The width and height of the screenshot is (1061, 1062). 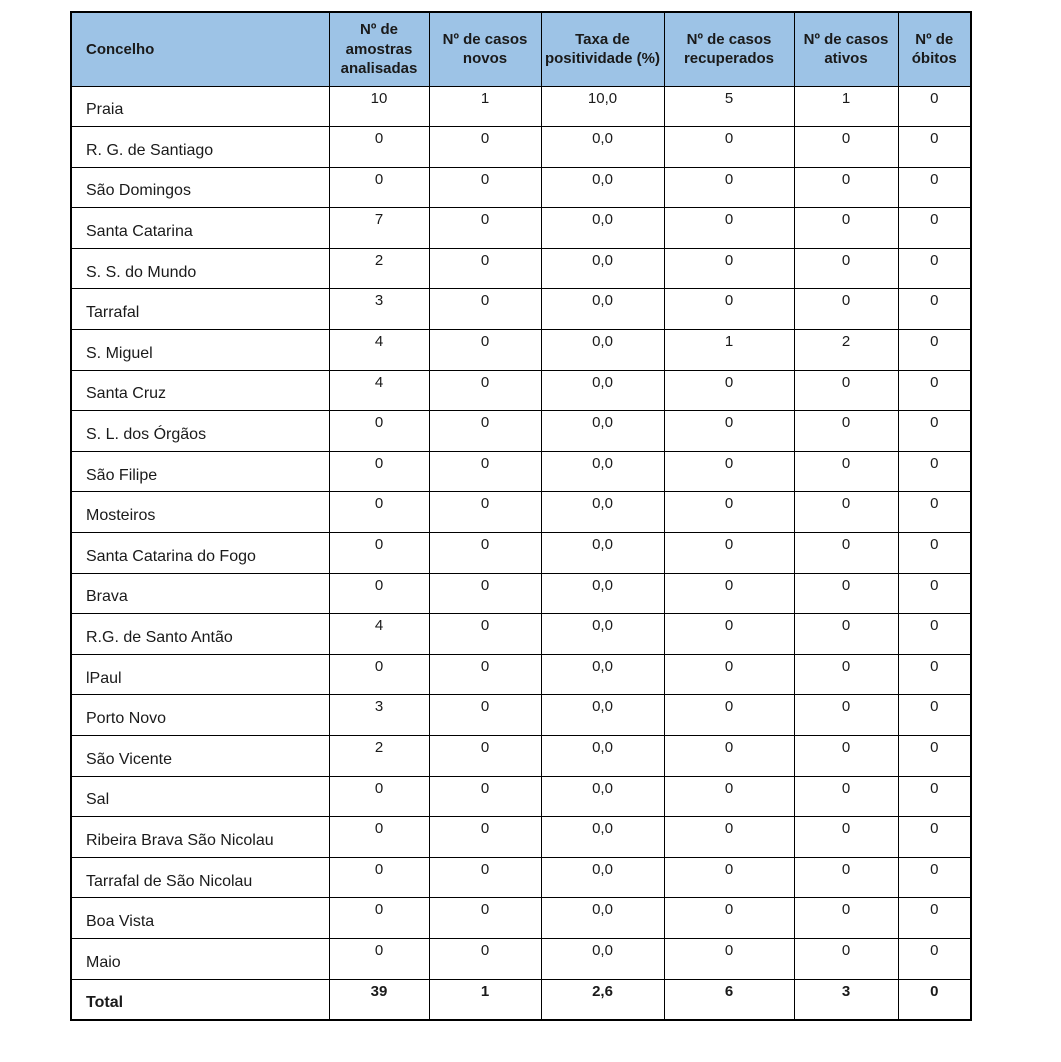 I want to click on concelho-name: Porto Novo, so click(x=200, y=715).